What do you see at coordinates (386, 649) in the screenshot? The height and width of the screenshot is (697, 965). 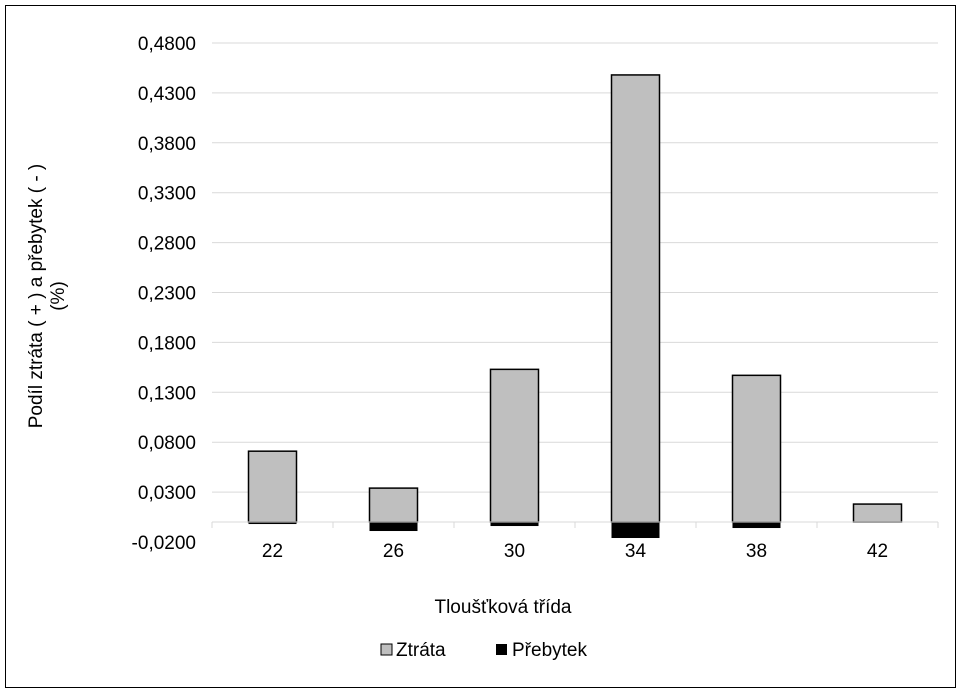 I see `legend-swatch-ztrata` at bounding box center [386, 649].